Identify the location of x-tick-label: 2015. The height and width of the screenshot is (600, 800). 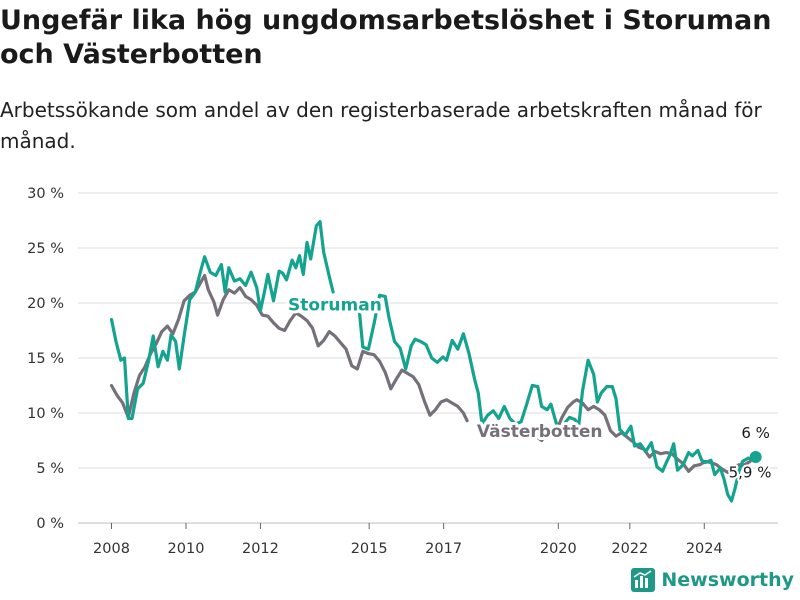
(369, 549).